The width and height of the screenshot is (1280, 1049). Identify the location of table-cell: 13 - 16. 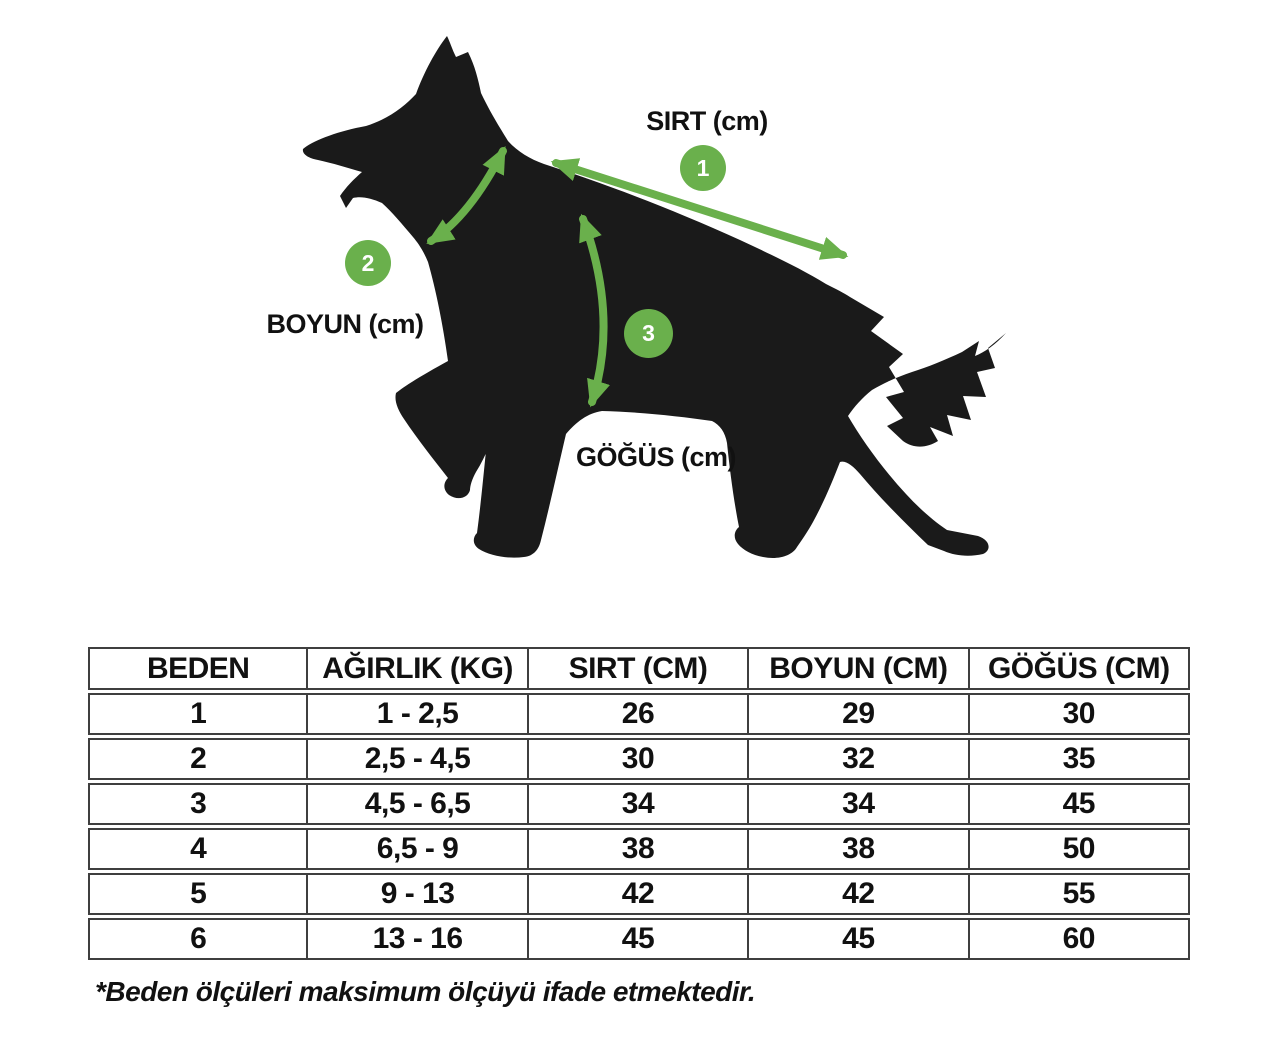
(418, 939).